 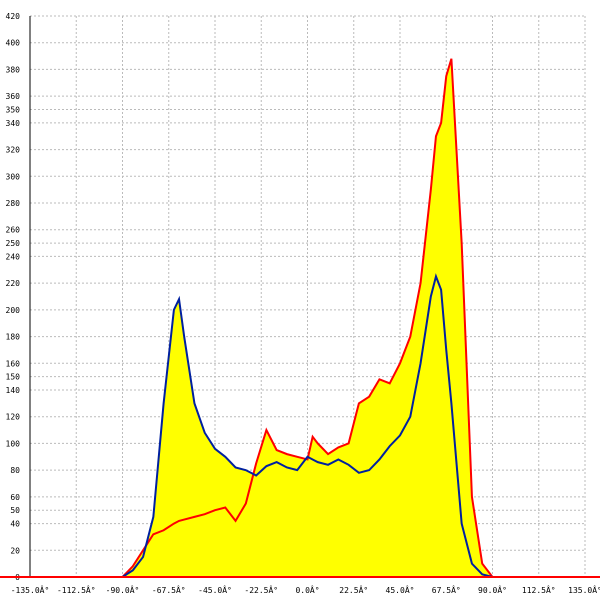 I want to click on y-tick-label: 100, so click(x=13, y=443).